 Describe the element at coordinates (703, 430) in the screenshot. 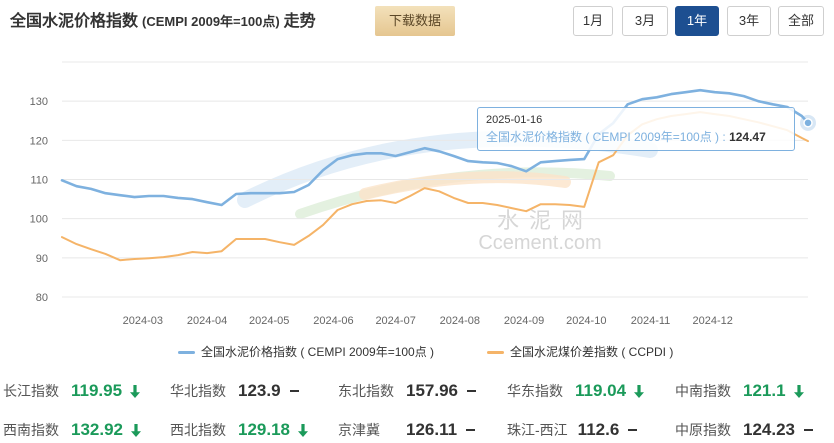

I see `index-name: 中原指数` at that location.